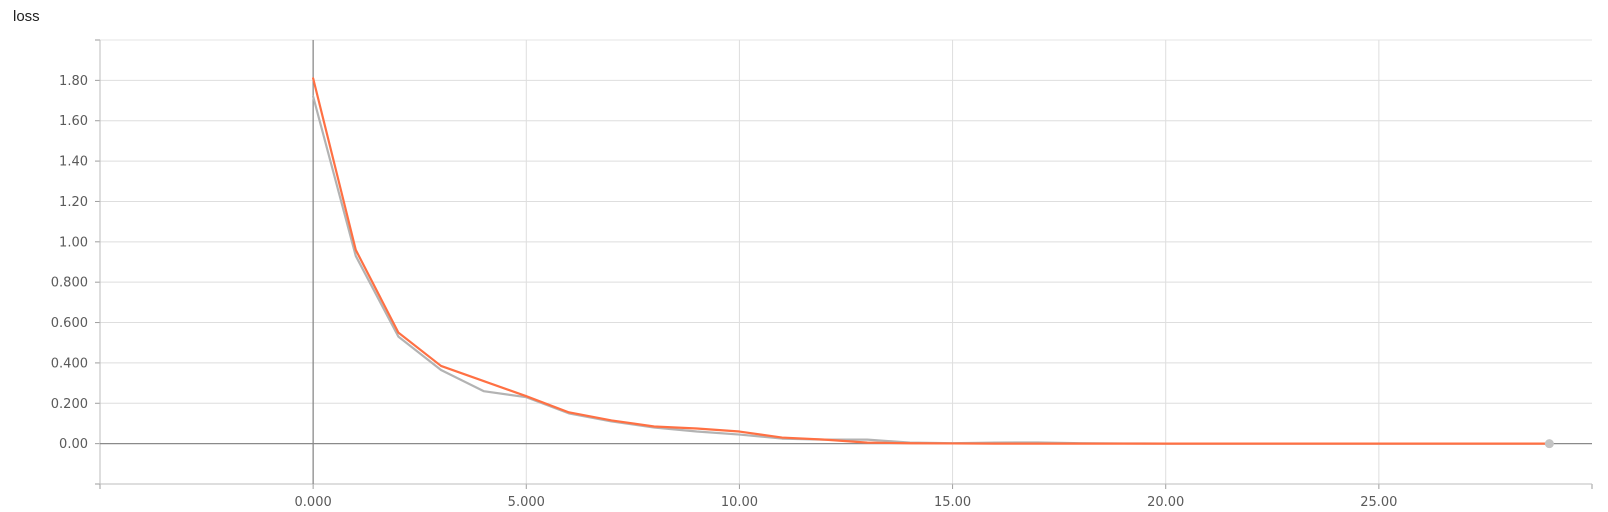 This screenshot has height=512, width=1608. What do you see at coordinates (69, 323) in the screenshot?
I see `y-tick-label: 0.600` at bounding box center [69, 323].